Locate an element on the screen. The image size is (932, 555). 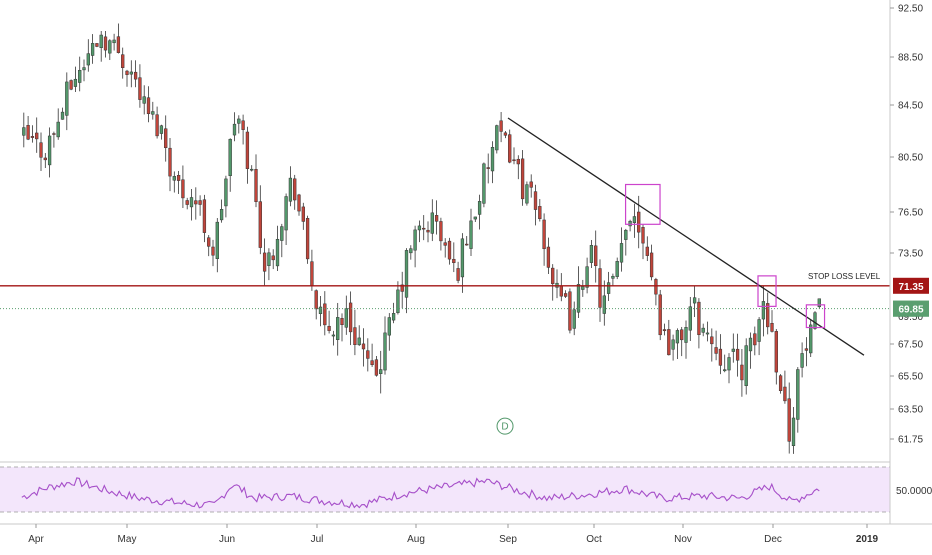
price-tick-label: 76.50 is located at coordinates (910, 213).